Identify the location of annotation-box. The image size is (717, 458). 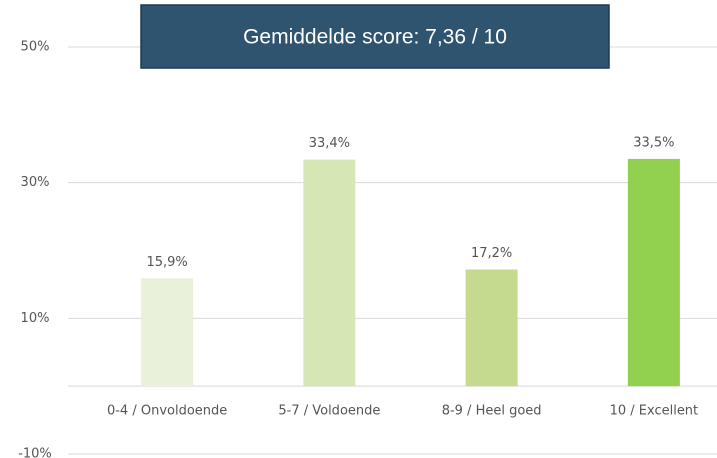
(375, 36).